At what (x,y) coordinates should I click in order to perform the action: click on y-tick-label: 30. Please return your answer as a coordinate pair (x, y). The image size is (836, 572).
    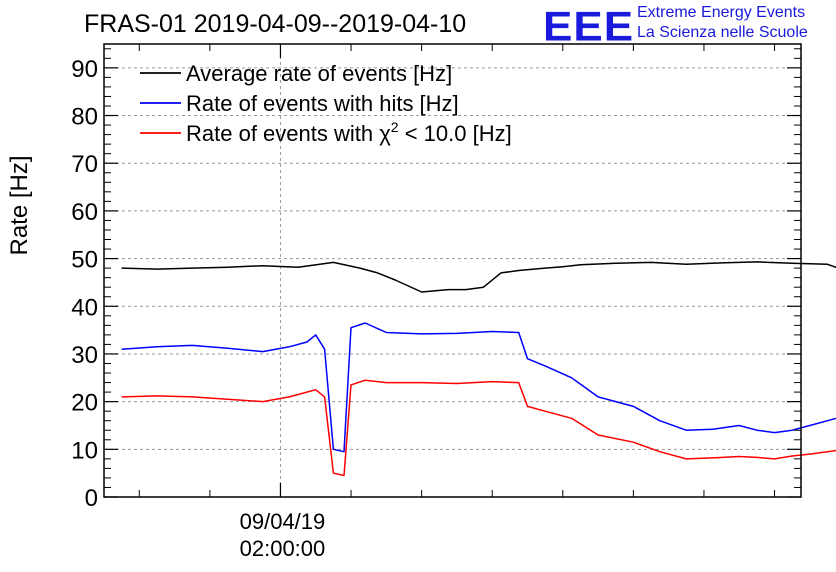
    Looking at the image, I should click on (84, 355).